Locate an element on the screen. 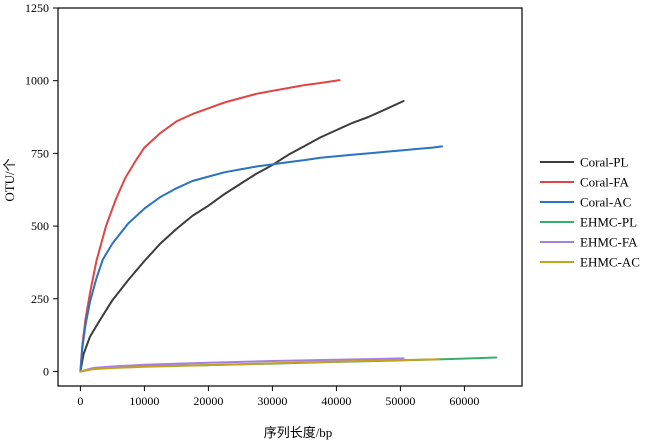  x-tick-label: 40000 is located at coordinates (336, 401).